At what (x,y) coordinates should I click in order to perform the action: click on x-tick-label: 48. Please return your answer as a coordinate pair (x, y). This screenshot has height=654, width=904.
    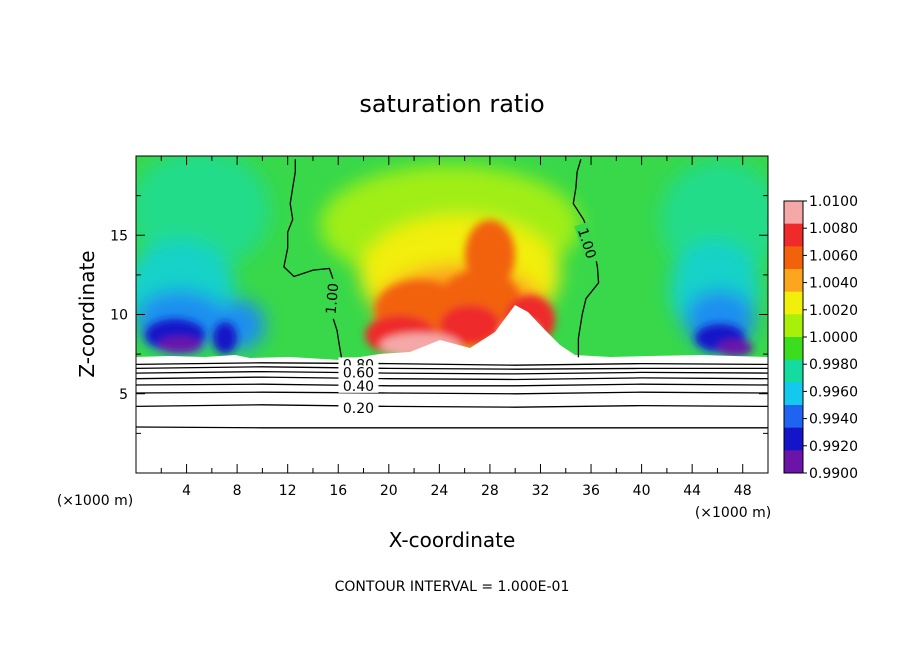
    Looking at the image, I should click on (743, 491).